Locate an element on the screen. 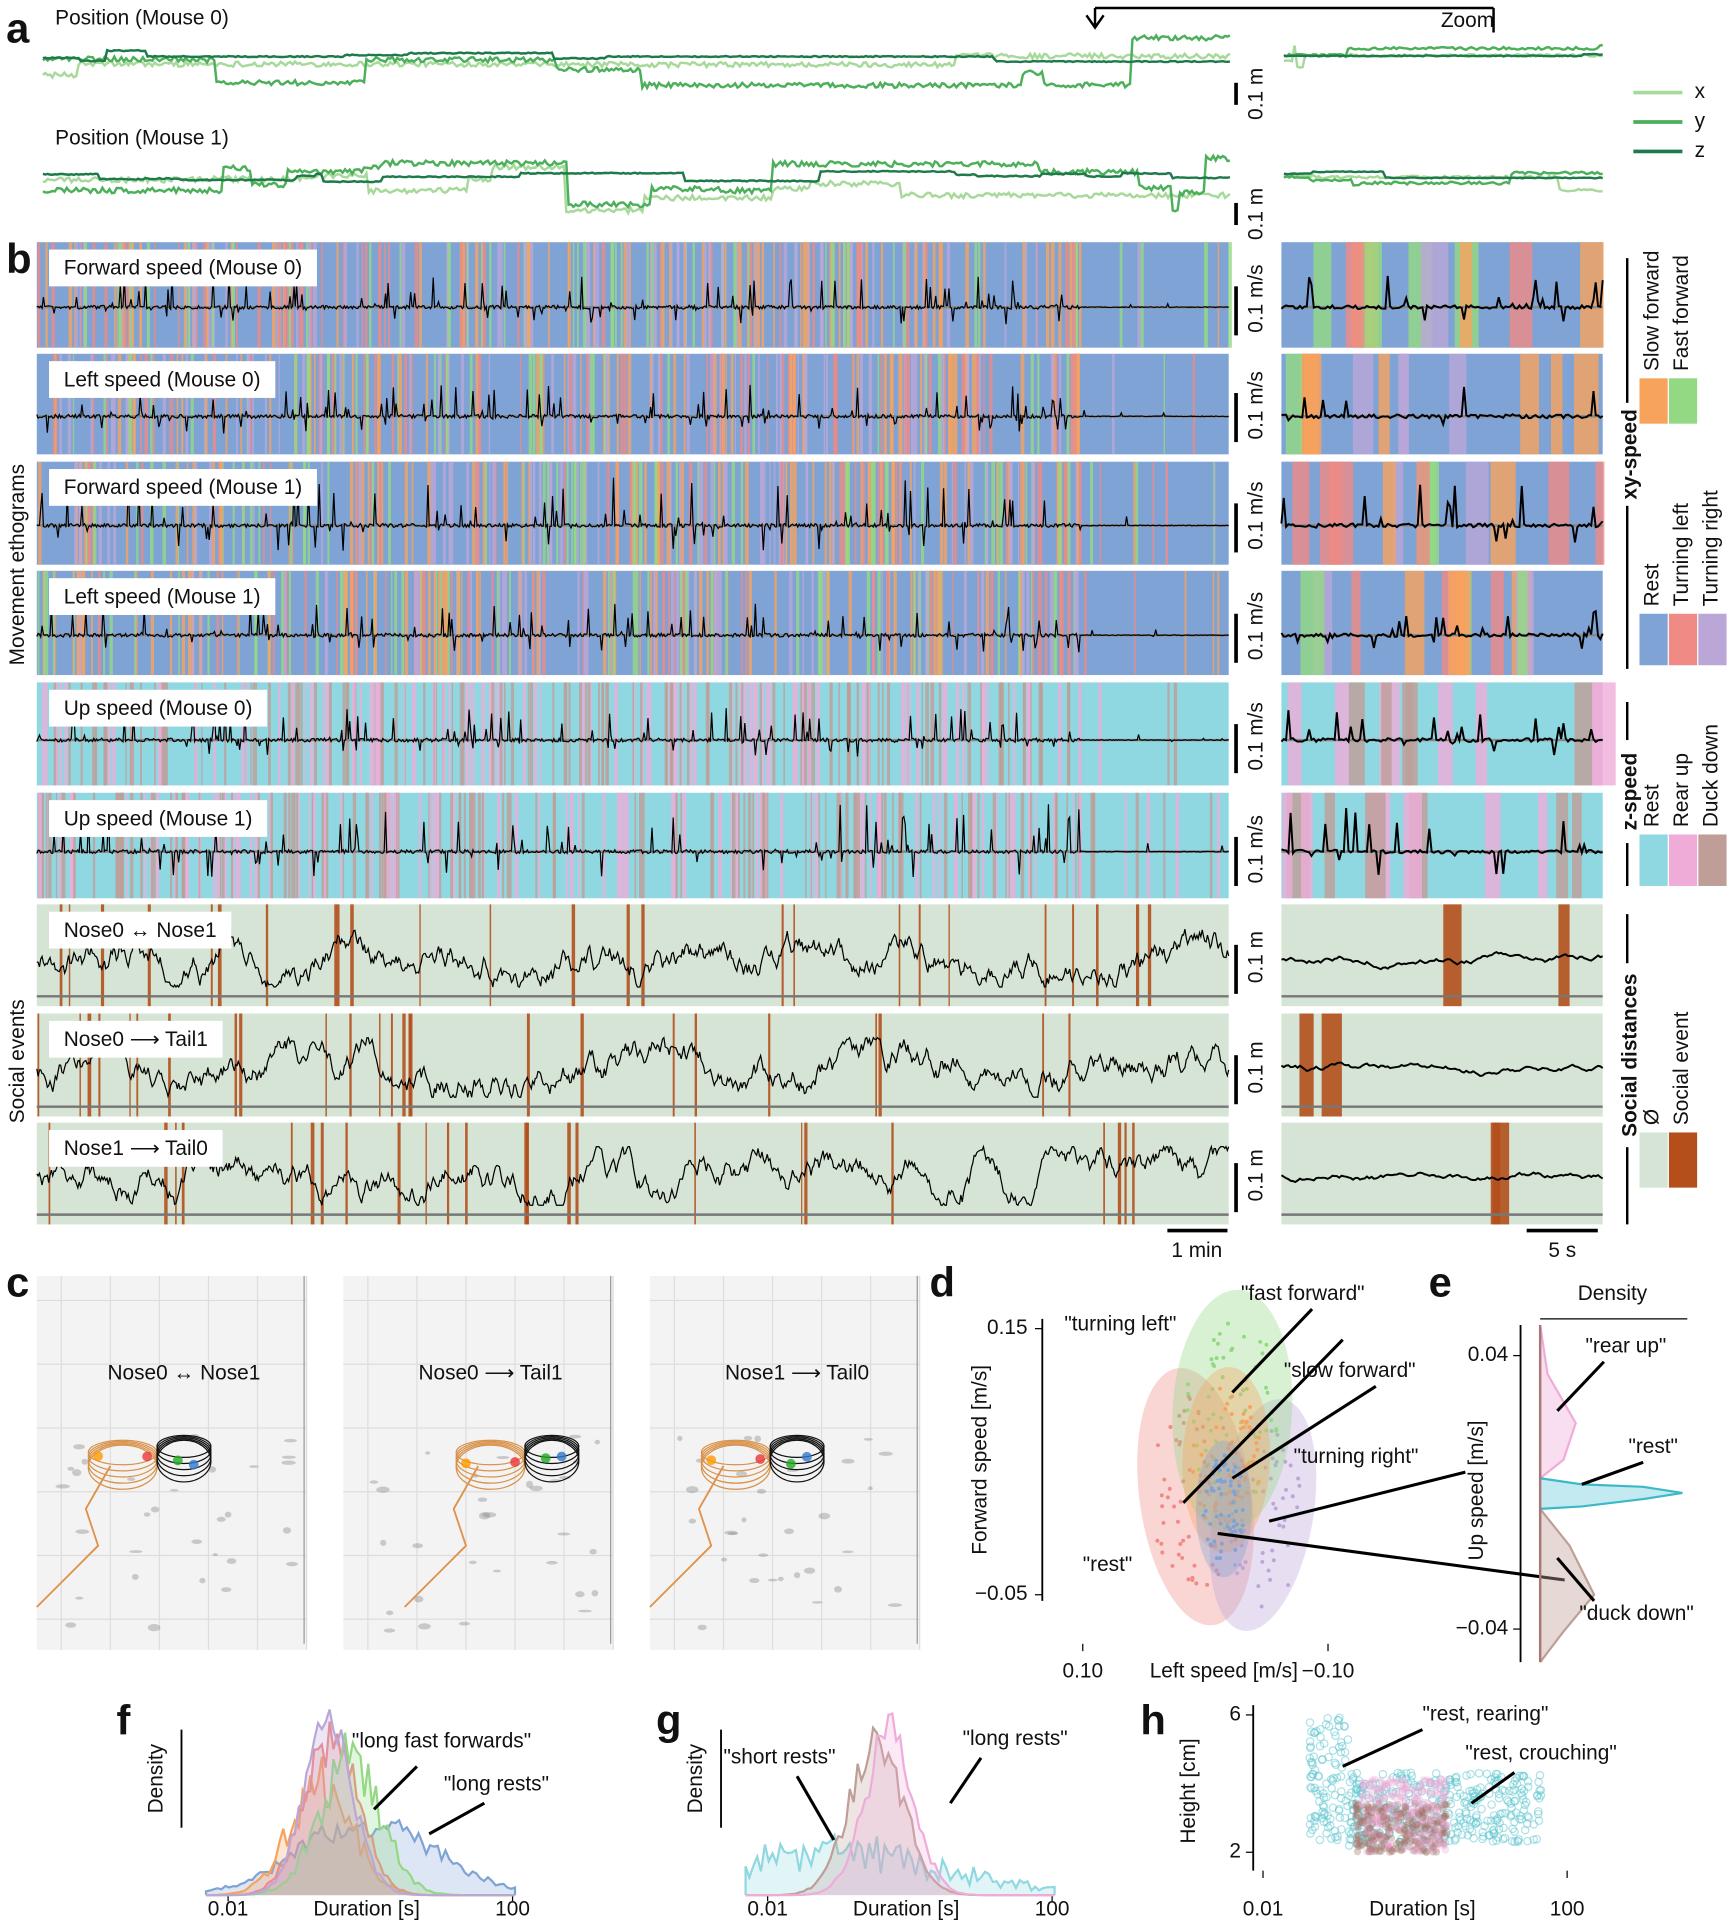  annotation-line is located at coordinates (1493, 1788).